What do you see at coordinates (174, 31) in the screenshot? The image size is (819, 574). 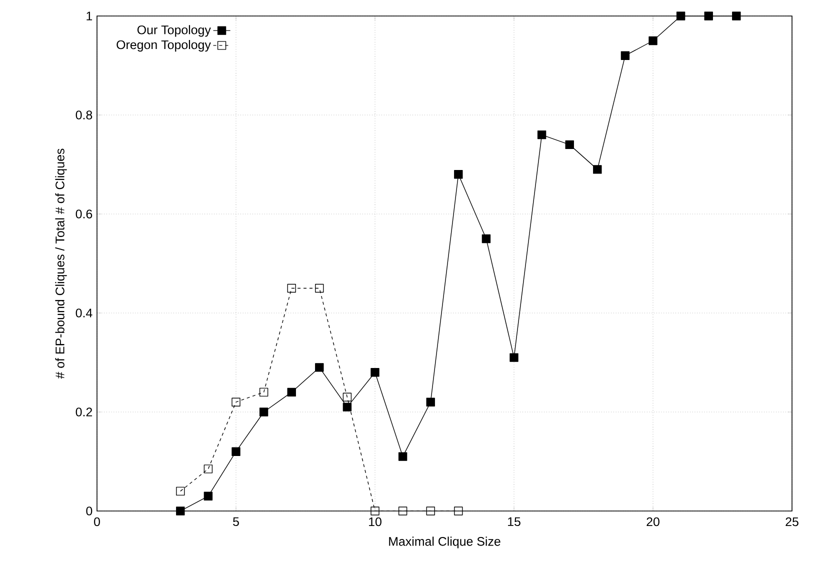 I see `legend-label: Our Topology` at bounding box center [174, 31].